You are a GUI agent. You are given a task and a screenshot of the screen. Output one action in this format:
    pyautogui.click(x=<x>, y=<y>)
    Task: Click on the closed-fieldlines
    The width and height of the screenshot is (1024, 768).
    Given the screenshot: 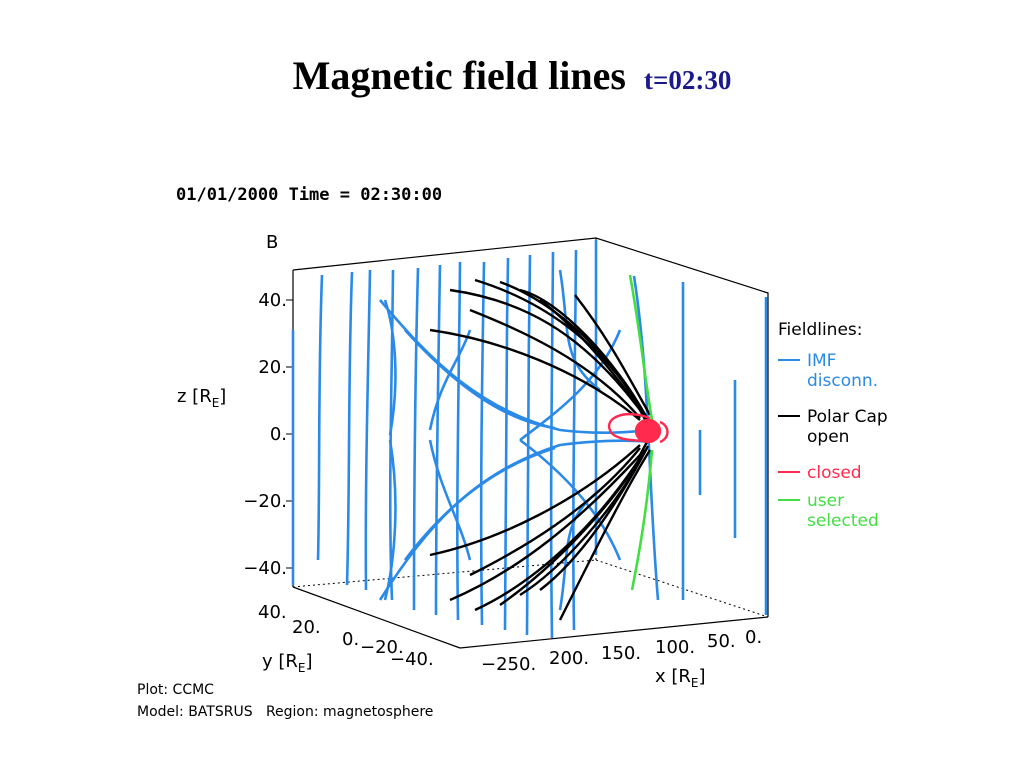 What is the action you would take?
    pyautogui.click(x=638, y=428)
    